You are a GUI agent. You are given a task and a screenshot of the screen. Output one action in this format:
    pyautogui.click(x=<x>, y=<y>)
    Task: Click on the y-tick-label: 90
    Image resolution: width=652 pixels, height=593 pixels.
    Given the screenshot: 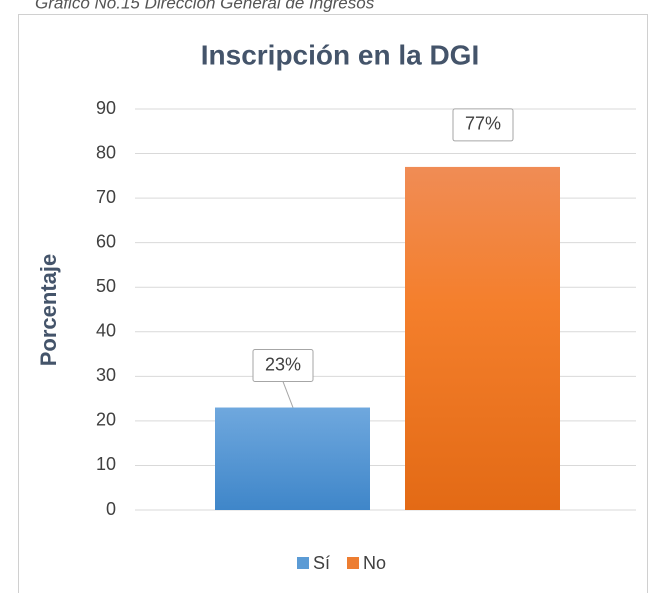 What is the action you would take?
    pyautogui.click(x=106, y=108)
    